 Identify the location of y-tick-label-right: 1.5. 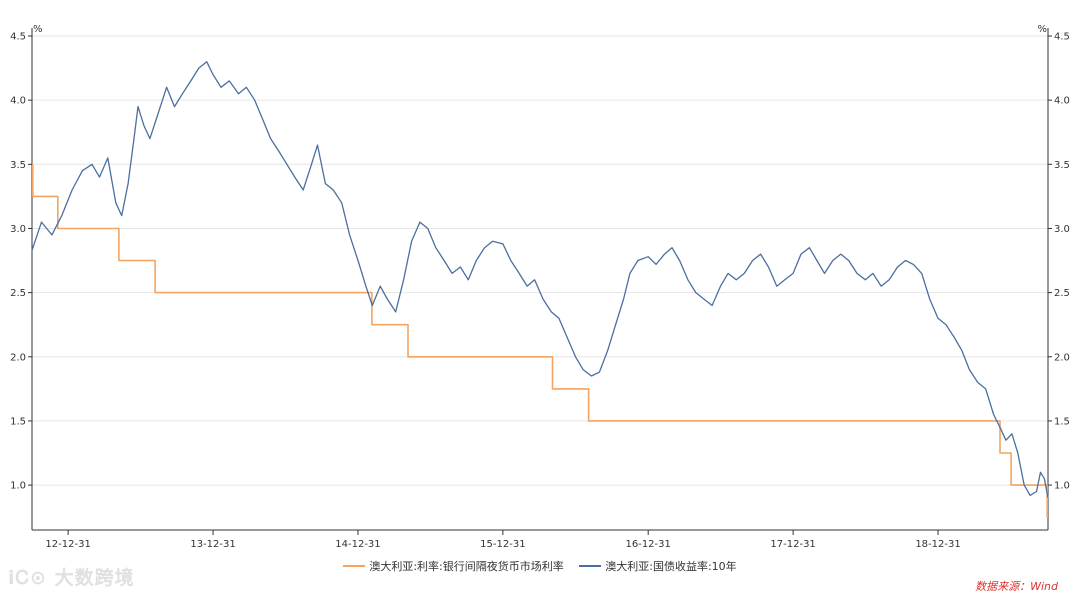
(1062, 421).